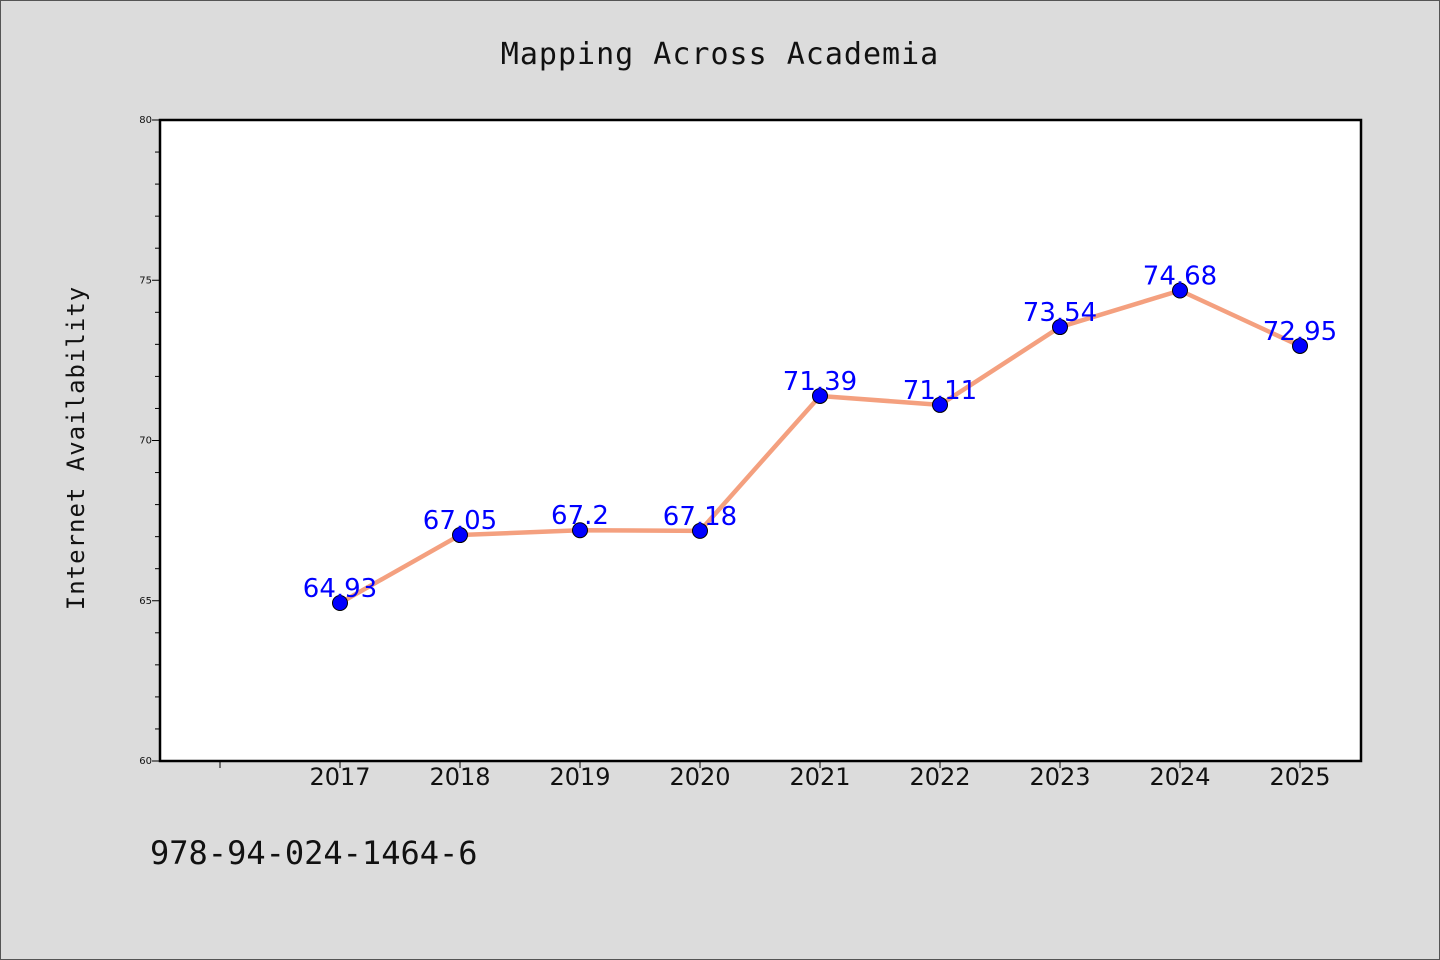  What do you see at coordinates (699, 777) in the screenshot?
I see `x-tick-label: 2020` at bounding box center [699, 777].